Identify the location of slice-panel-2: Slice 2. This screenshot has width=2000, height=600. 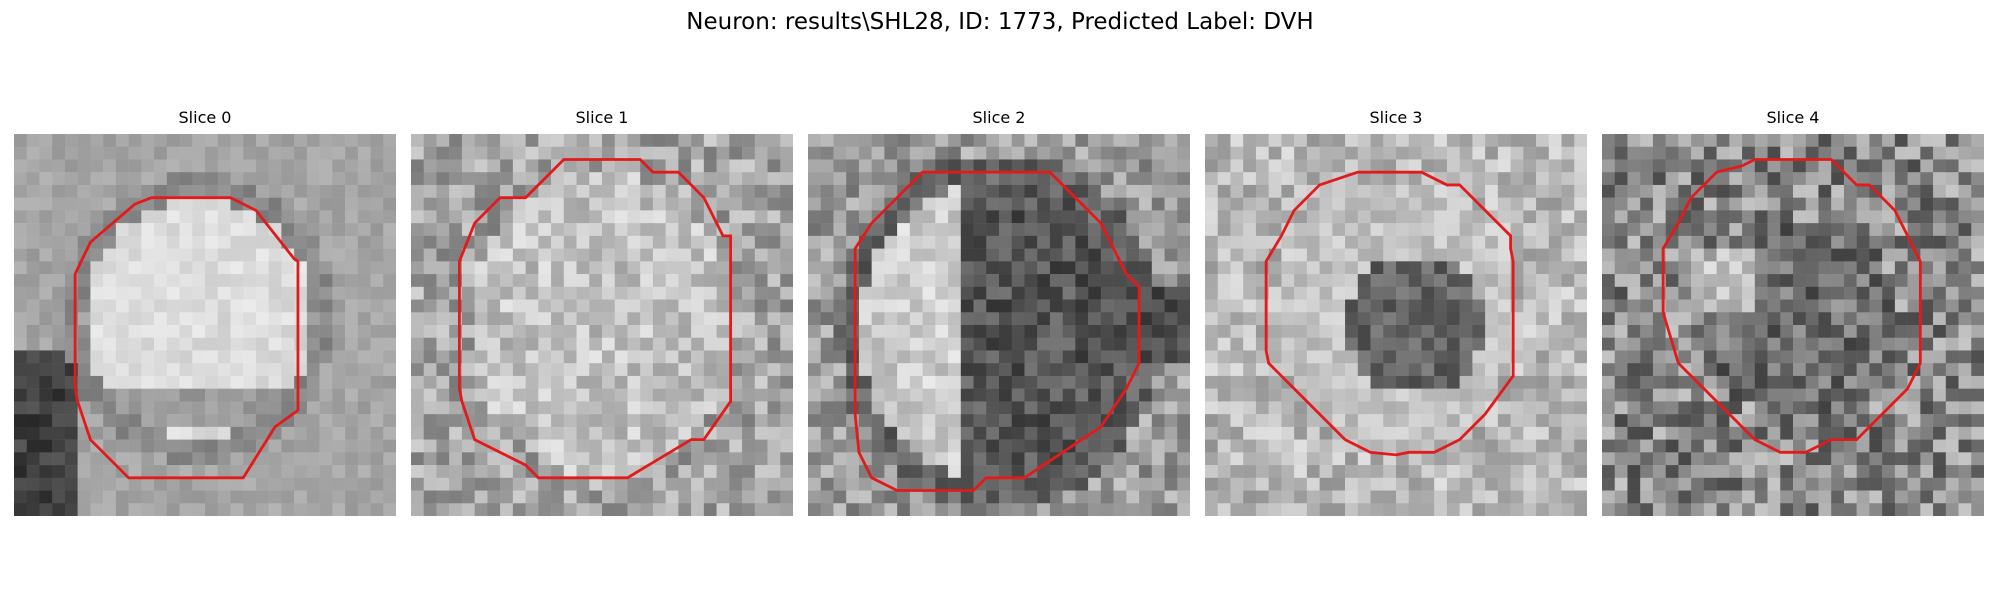
(999, 313).